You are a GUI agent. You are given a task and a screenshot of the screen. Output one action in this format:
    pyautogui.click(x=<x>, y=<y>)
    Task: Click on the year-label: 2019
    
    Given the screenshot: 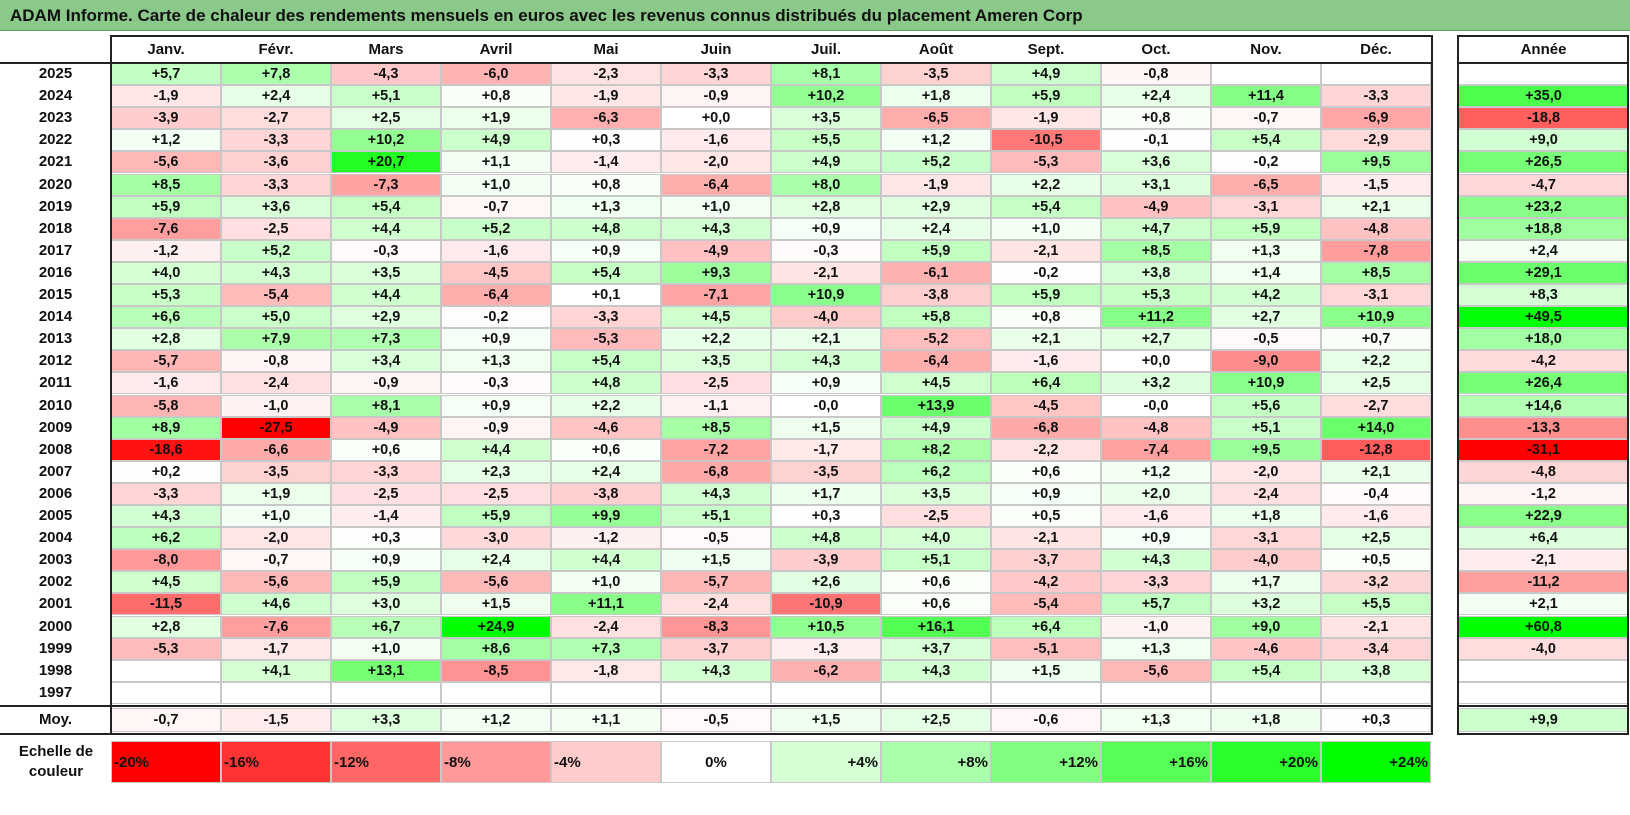 What is the action you would take?
    pyautogui.click(x=55, y=206)
    